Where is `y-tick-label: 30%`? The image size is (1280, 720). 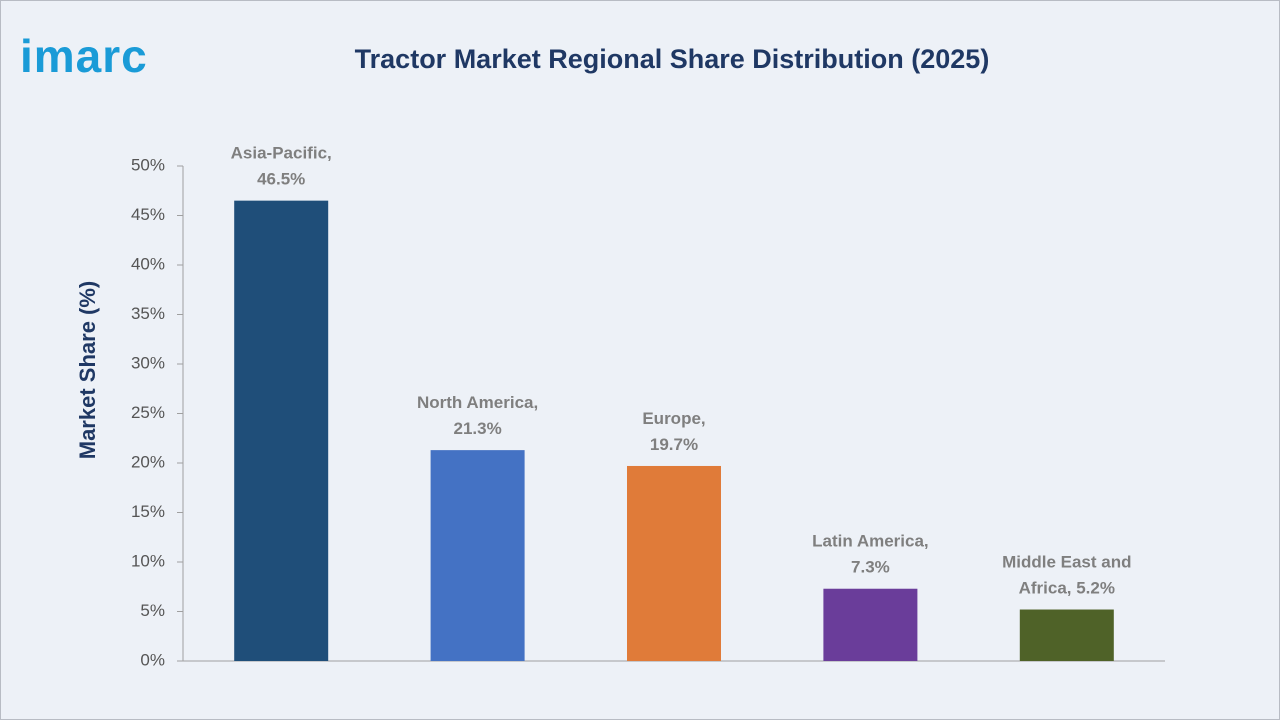
y-tick-label: 30% is located at coordinates (148, 362).